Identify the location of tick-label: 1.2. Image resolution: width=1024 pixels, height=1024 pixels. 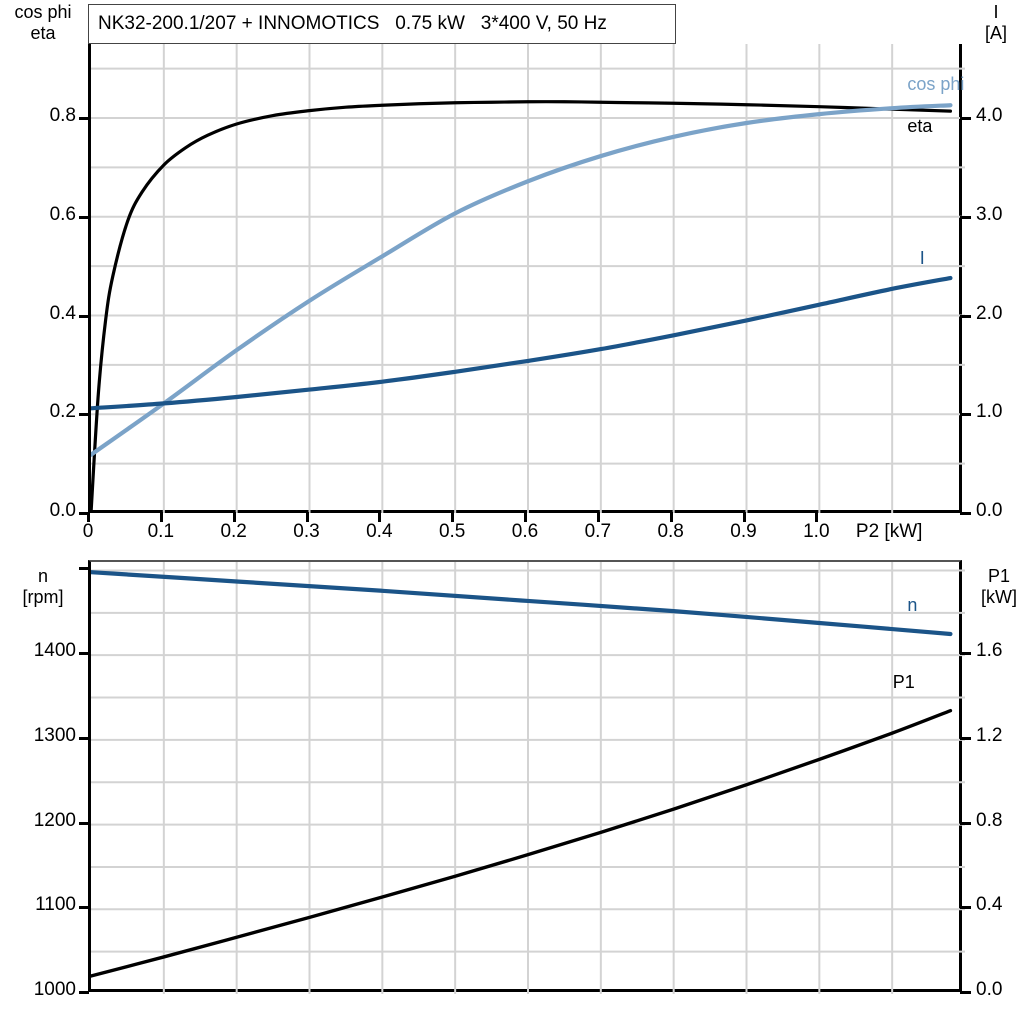
(989, 735).